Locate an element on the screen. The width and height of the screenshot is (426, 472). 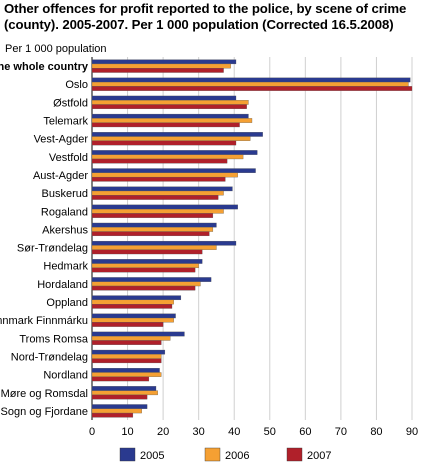
x-tick-label: 40 is located at coordinates (234, 432).